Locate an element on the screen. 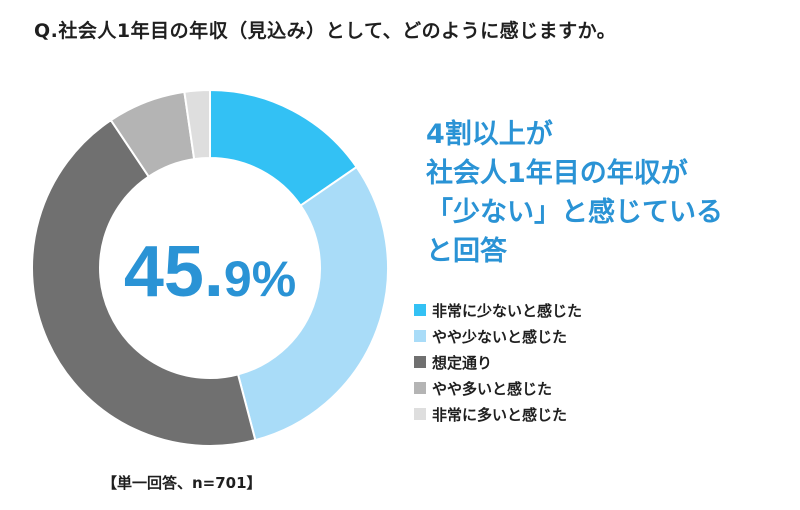 Image resolution: width=800 pixels, height=510 pixels. legend-label: 非常に多いと感じた is located at coordinates (500, 414).